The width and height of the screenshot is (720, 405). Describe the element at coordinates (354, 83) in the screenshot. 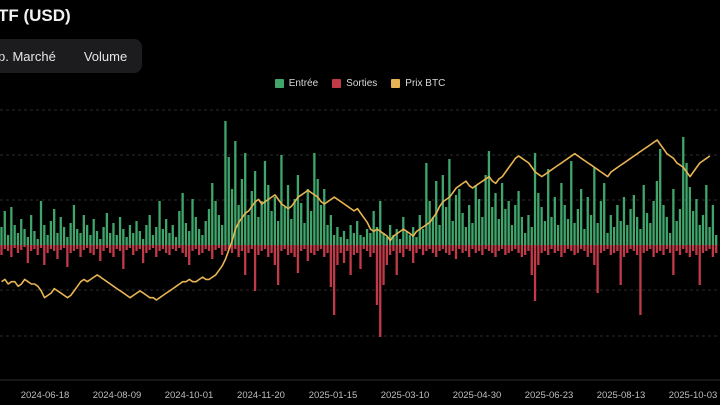

I see `legend-item-outflow: Sorties` at that location.